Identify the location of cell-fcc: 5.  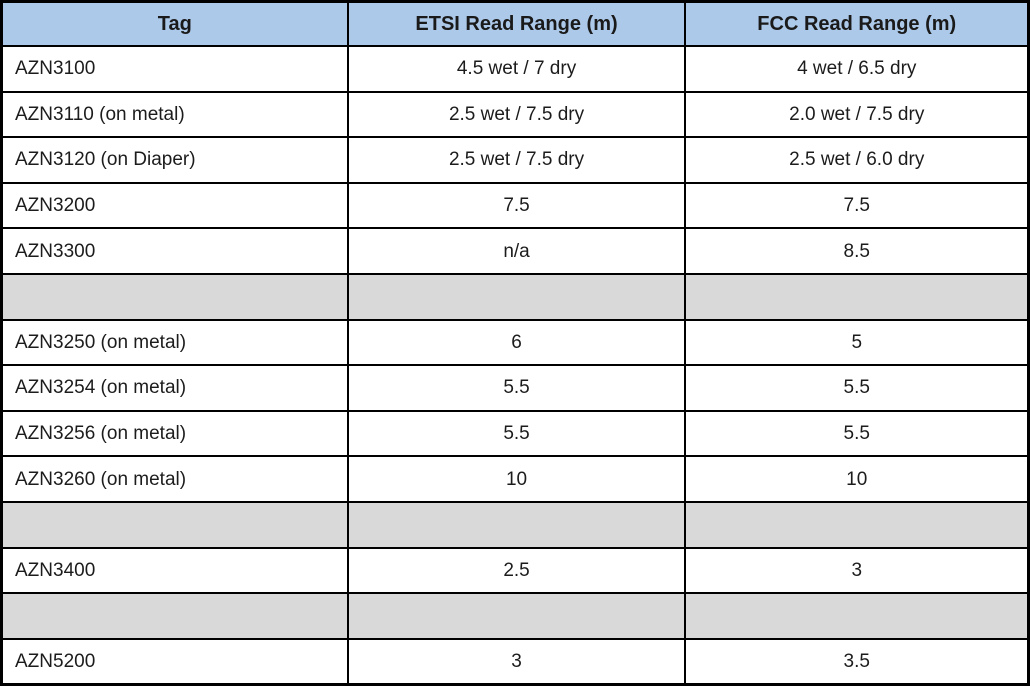
(857, 342).